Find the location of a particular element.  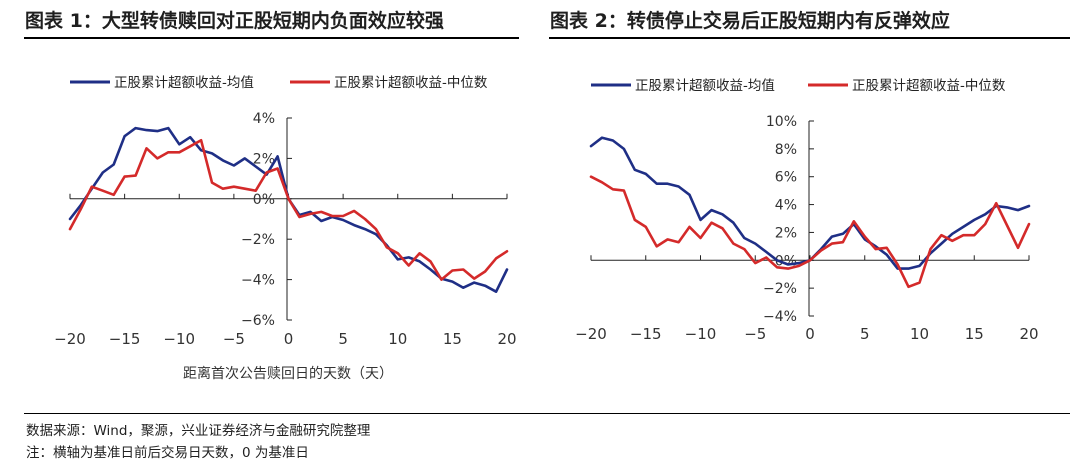

chart2-x-tick-label: 10 is located at coordinates (919, 334).